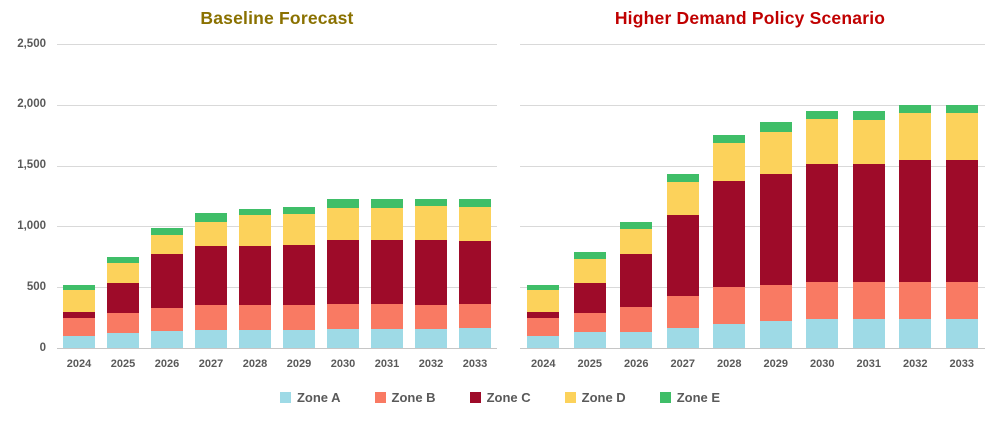  Describe the element at coordinates (255, 196) in the screenshot. I see `stacked-bar-2028` at that location.